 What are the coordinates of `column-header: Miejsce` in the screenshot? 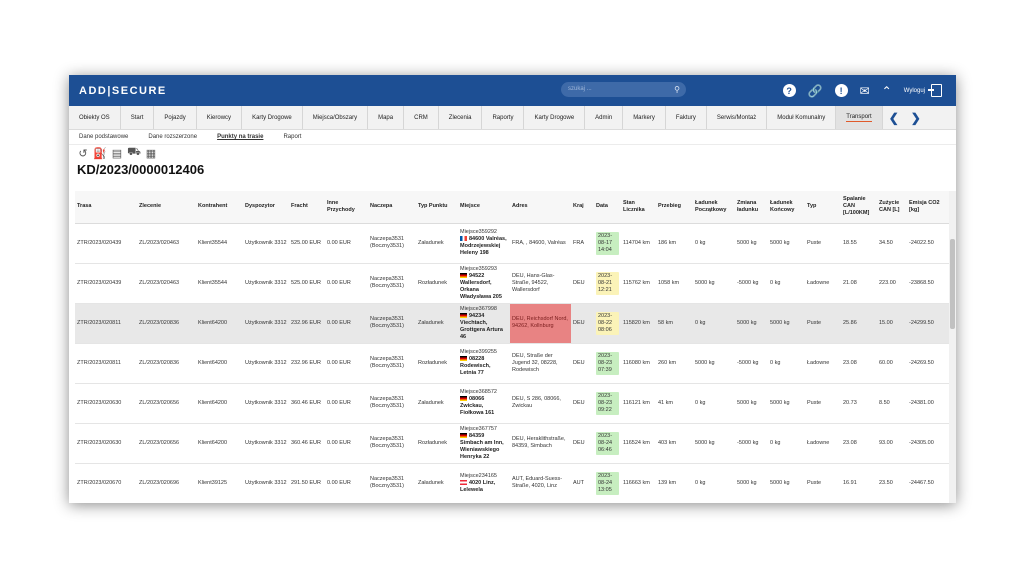 It's located at (484, 207).